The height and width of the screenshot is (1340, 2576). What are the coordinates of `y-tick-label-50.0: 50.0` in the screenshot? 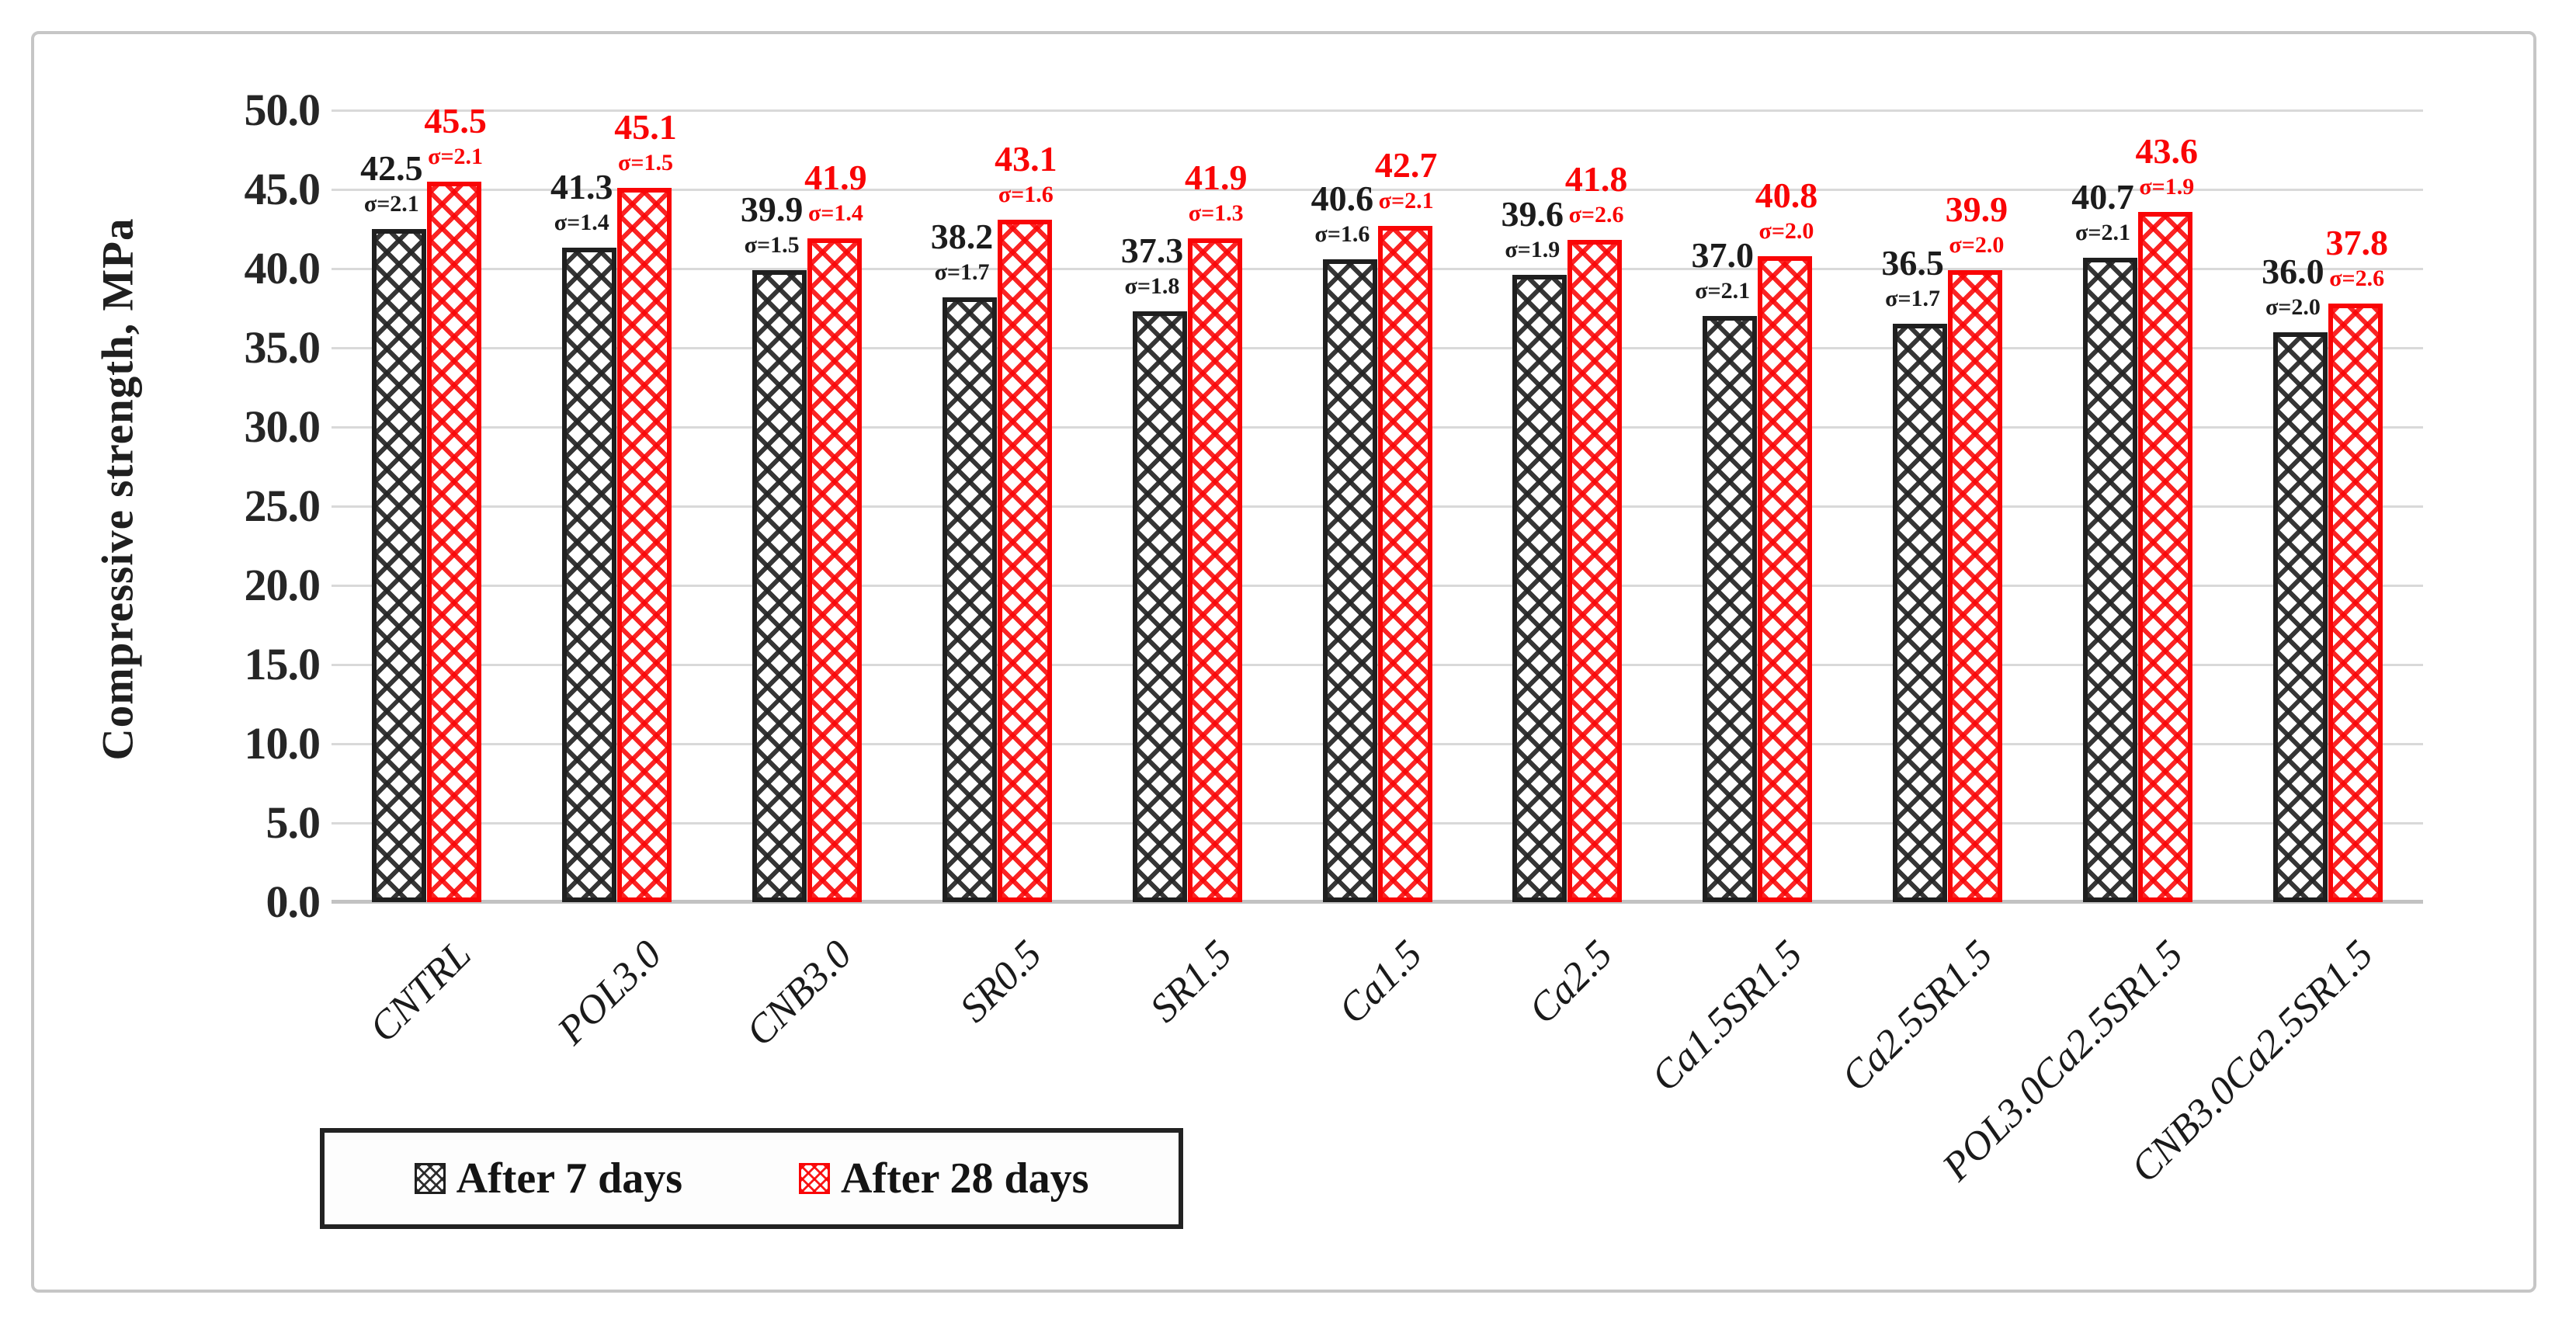 It's located at (282, 110).